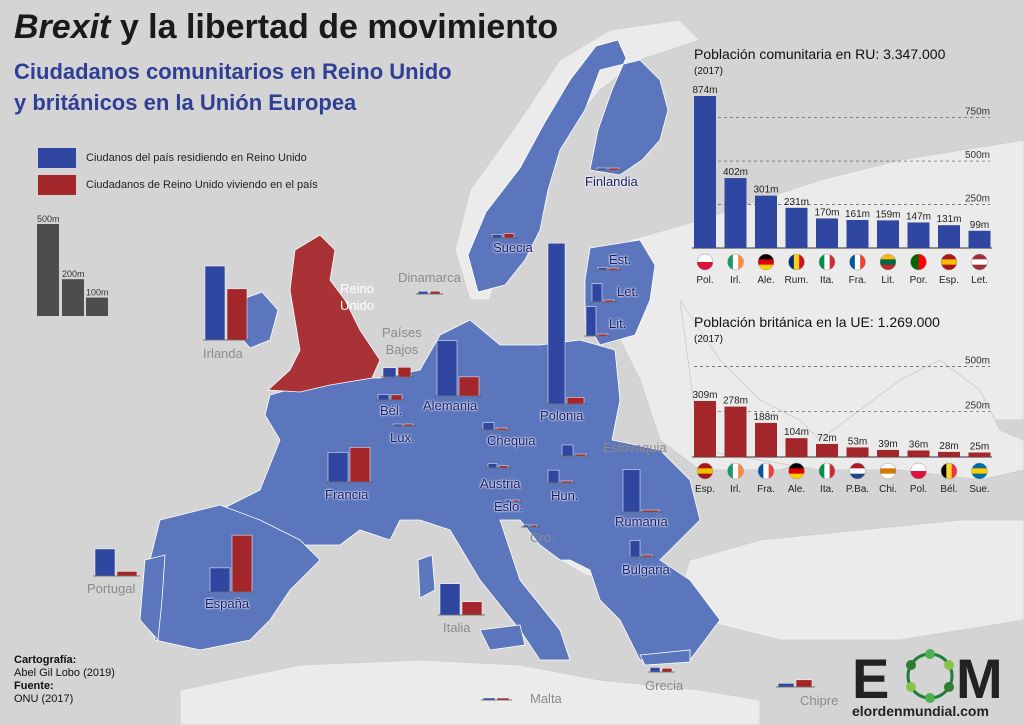 This screenshot has height=725, width=1024. I want to click on legend-swatch-blue, so click(57, 158).